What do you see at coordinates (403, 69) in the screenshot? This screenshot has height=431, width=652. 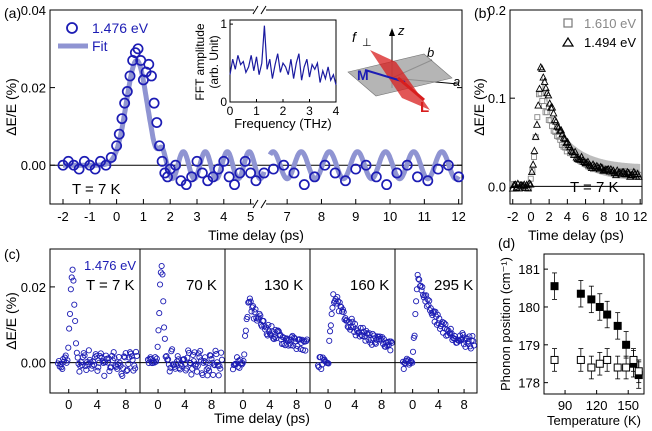 I see `crystal-diagram: f ⊥ z b a M L` at bounding box center [403, 69].